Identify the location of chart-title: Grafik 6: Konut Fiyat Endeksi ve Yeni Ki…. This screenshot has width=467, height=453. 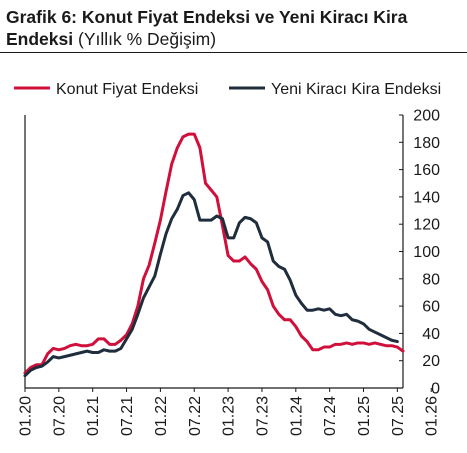
(234, 28).